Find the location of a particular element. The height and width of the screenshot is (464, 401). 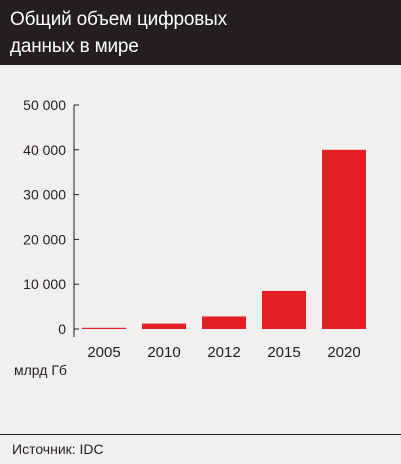

y-tick-label: 20 000 is located at coordinates (44, 239).